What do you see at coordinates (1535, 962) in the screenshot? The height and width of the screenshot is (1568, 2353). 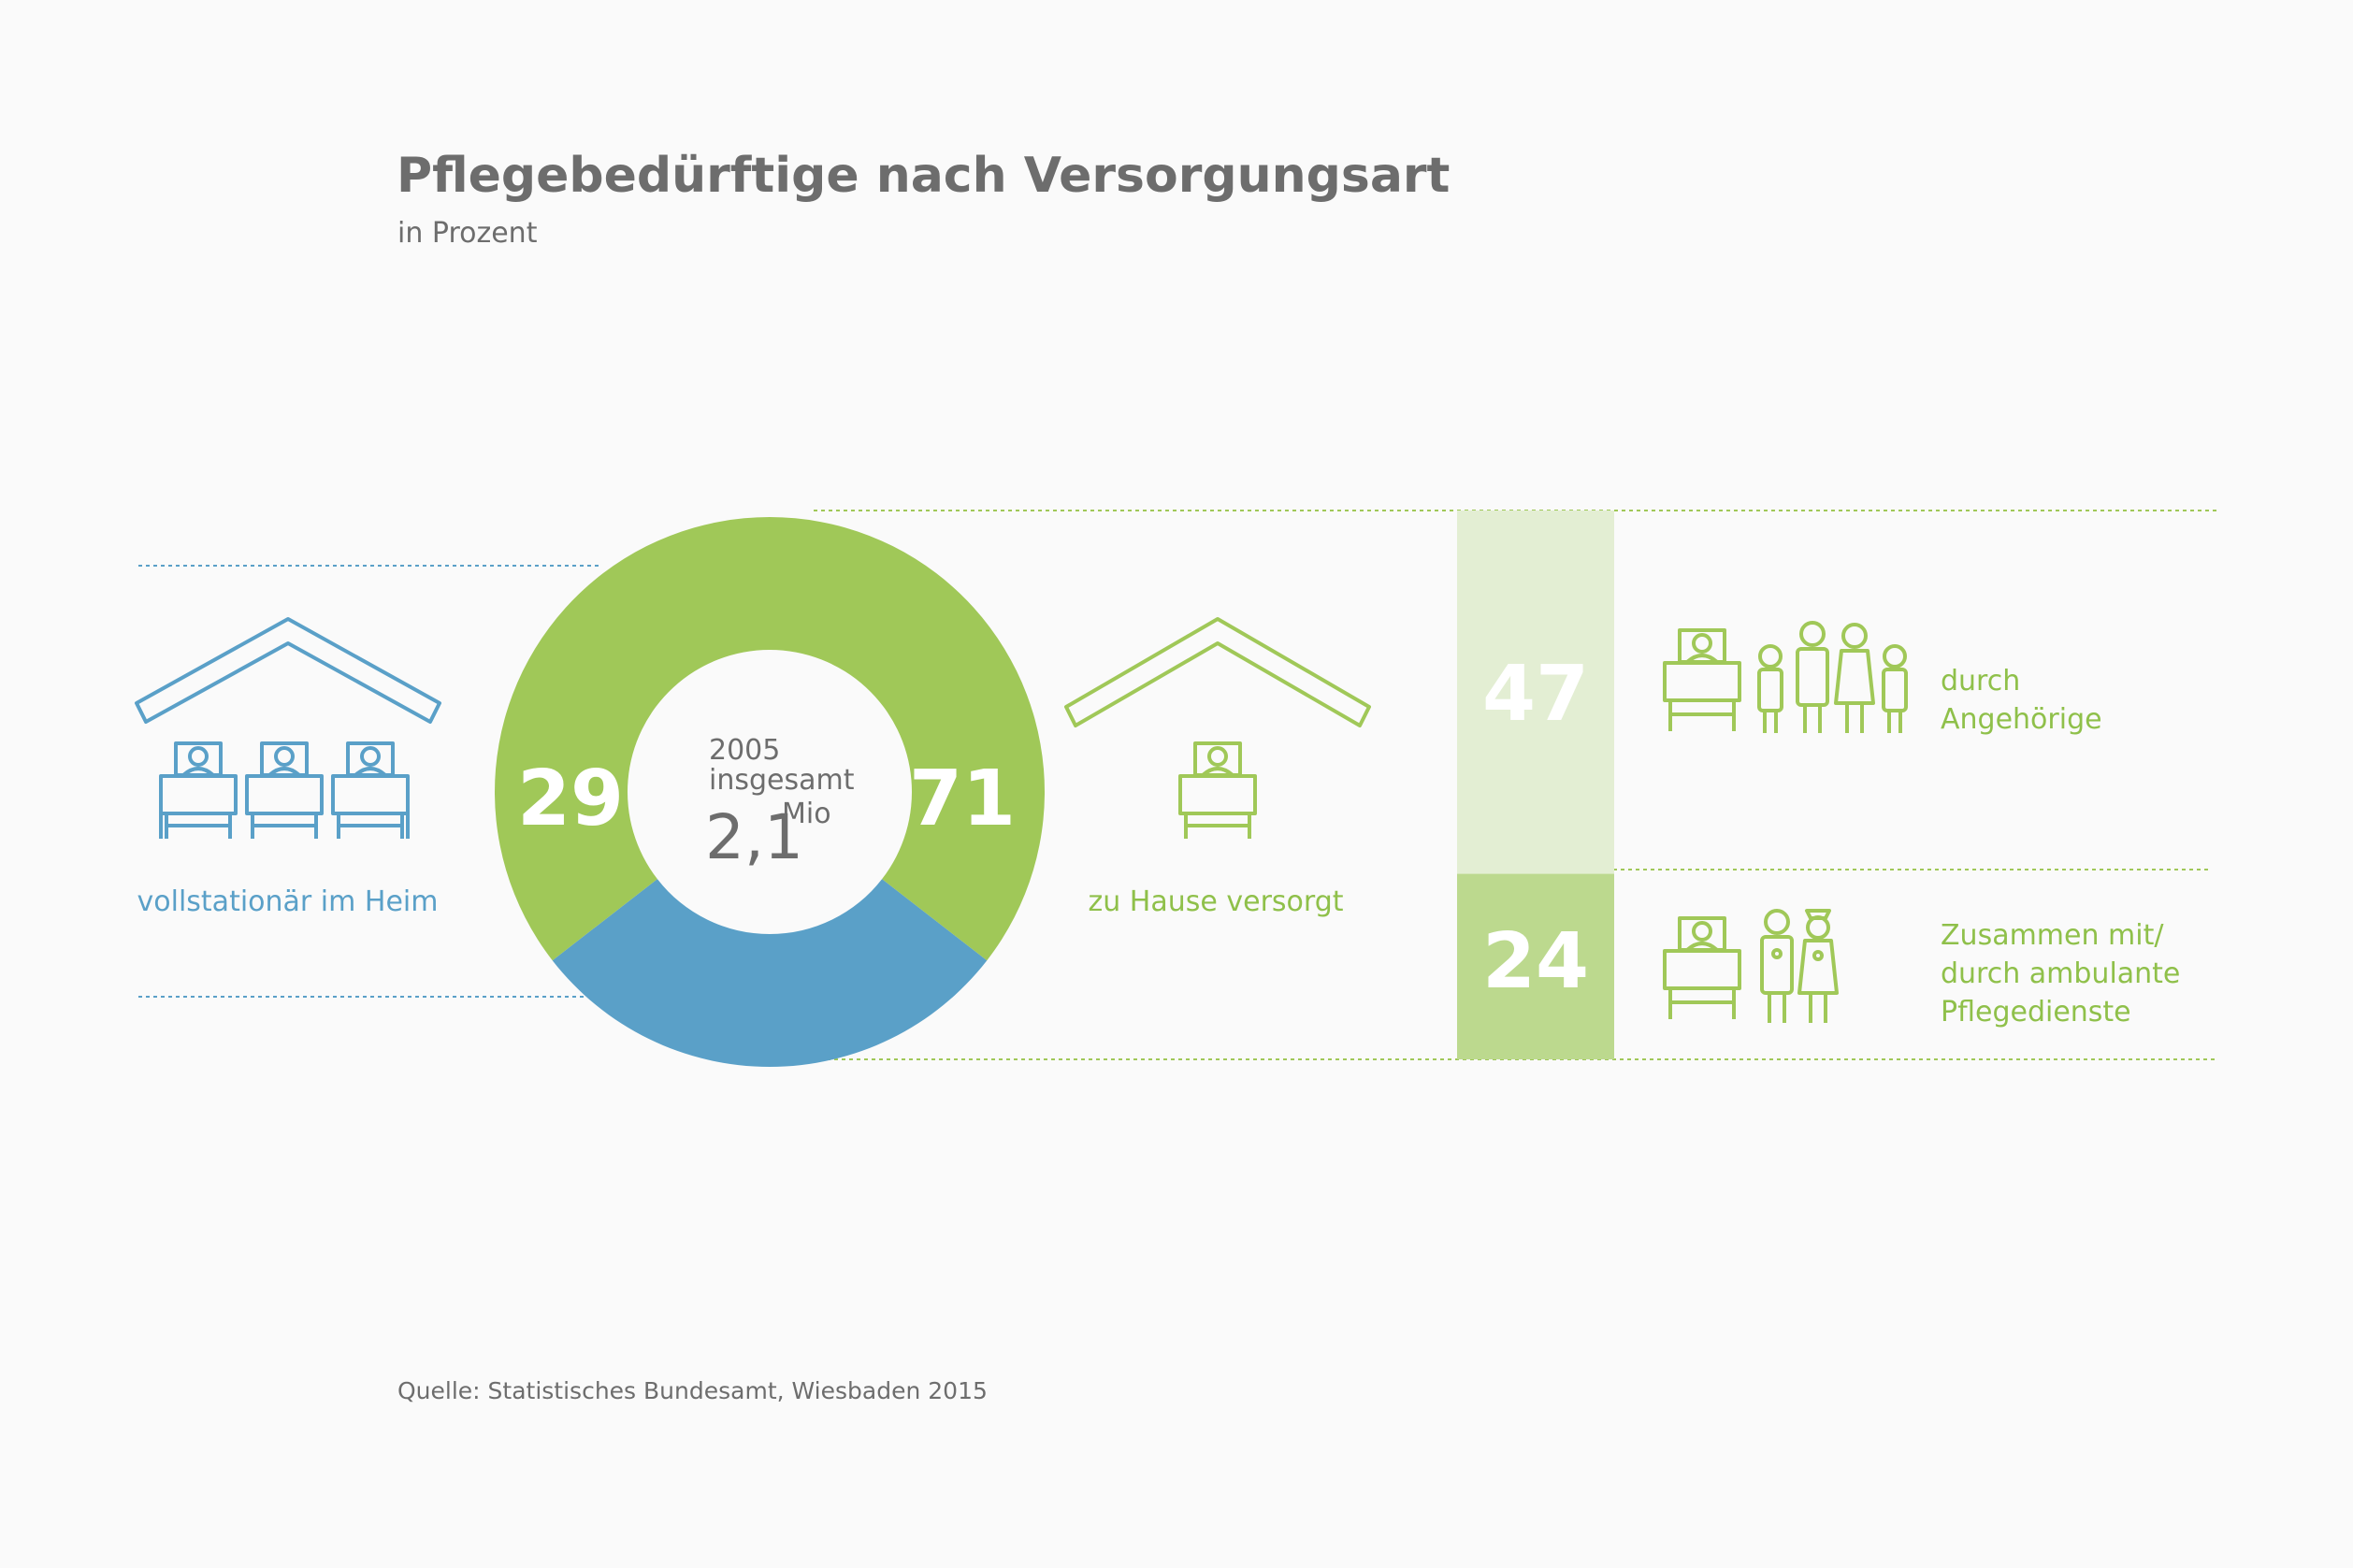 I see `bar-label-24: 24` at bounding box center [1535, 962].